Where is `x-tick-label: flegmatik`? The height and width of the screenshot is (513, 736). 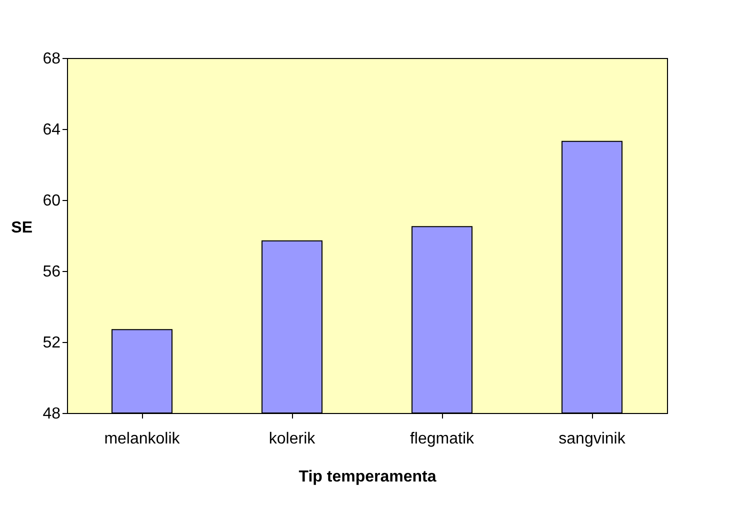 x-tick-label: flegmatik is located at coordinates (443, 439).